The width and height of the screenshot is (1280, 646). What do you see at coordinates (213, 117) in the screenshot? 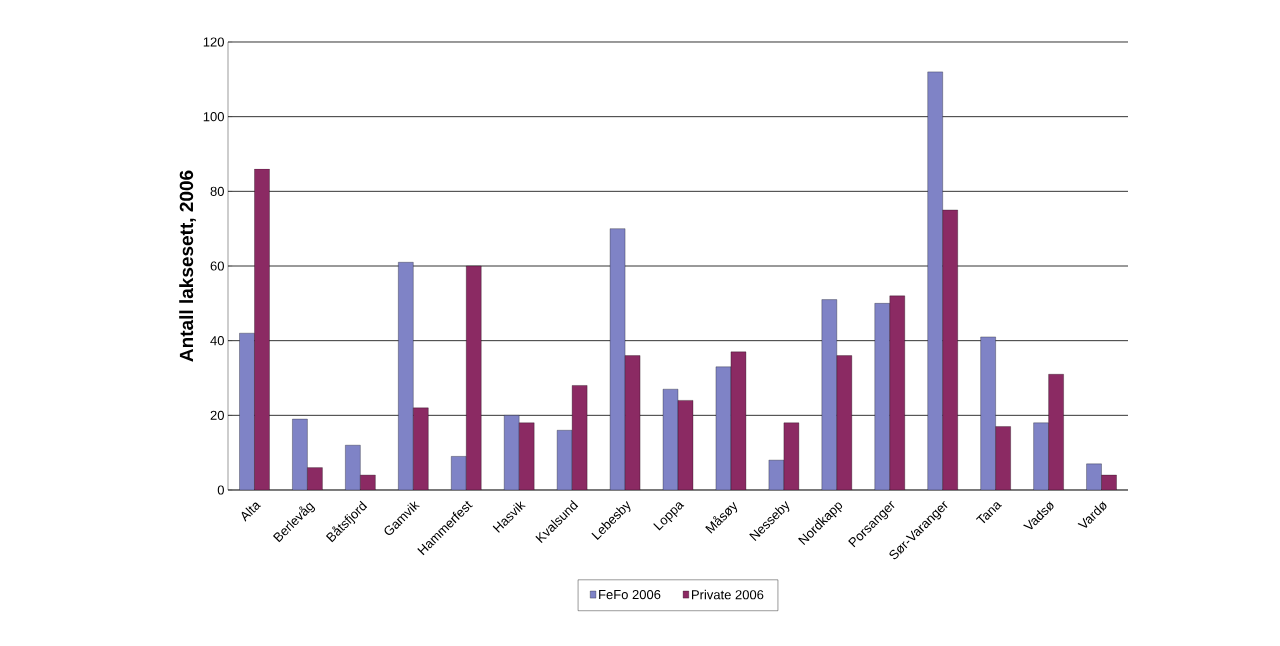
I see `y-tick-label: 100` at bounding box center [213, 117].